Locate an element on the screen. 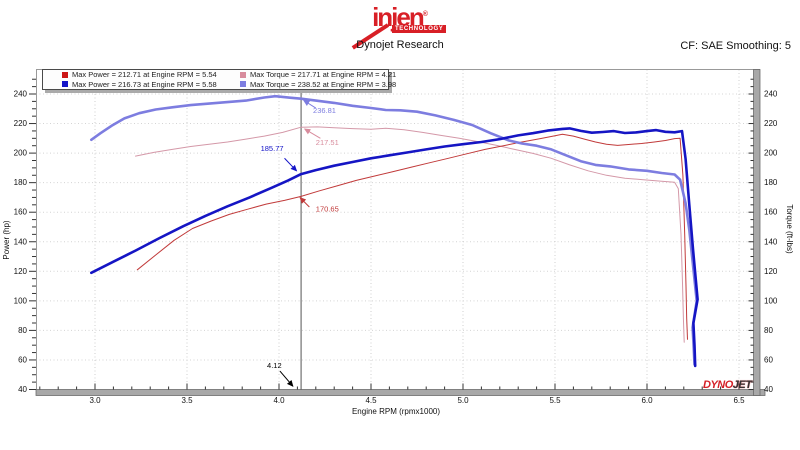 The image size is (800, 450). svg-text: Torque (ft-lbs) is located at coordinates (789, 229).